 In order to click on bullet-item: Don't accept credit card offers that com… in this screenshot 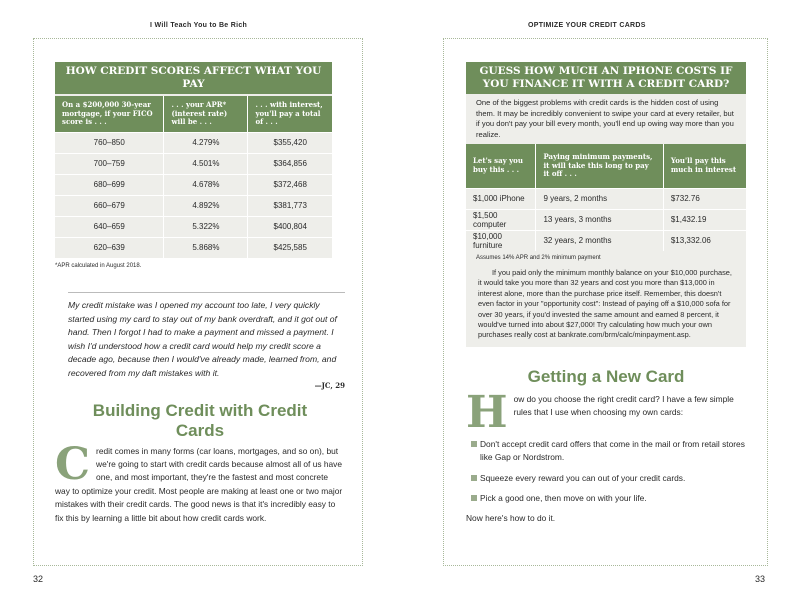, I will do `click(608, 451)`.